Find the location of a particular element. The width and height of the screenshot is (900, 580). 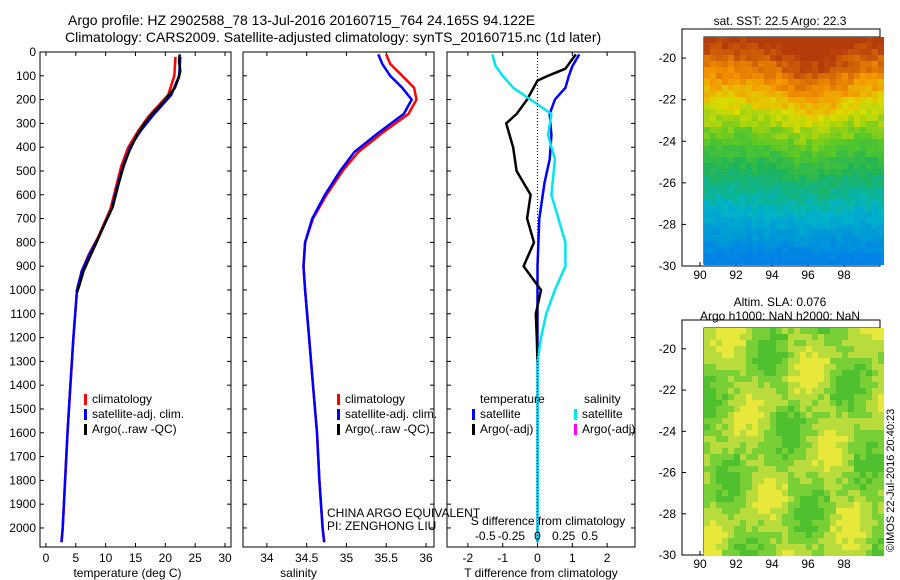

depth-tick-label: 600 is located at coordinates (26, 195).